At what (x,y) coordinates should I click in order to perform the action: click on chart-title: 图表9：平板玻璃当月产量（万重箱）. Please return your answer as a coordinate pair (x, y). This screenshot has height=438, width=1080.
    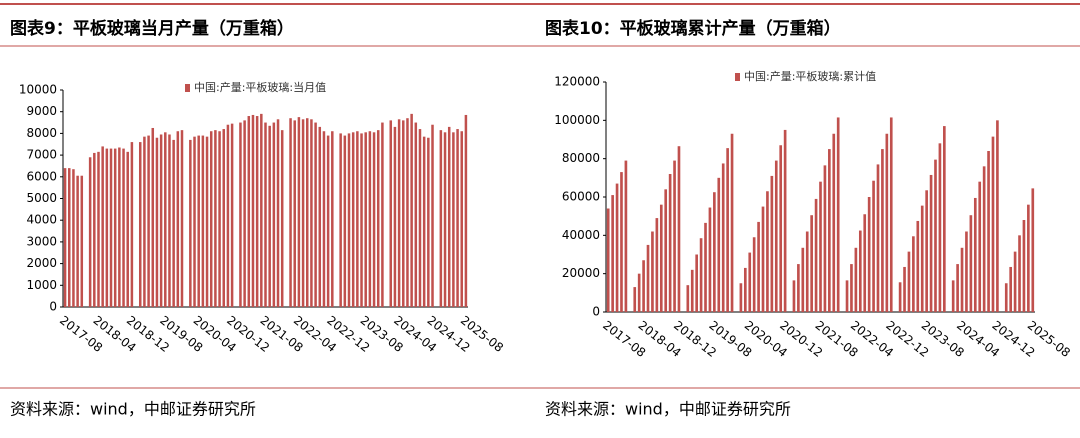
    Looking at the image, I should click on (152, 28).